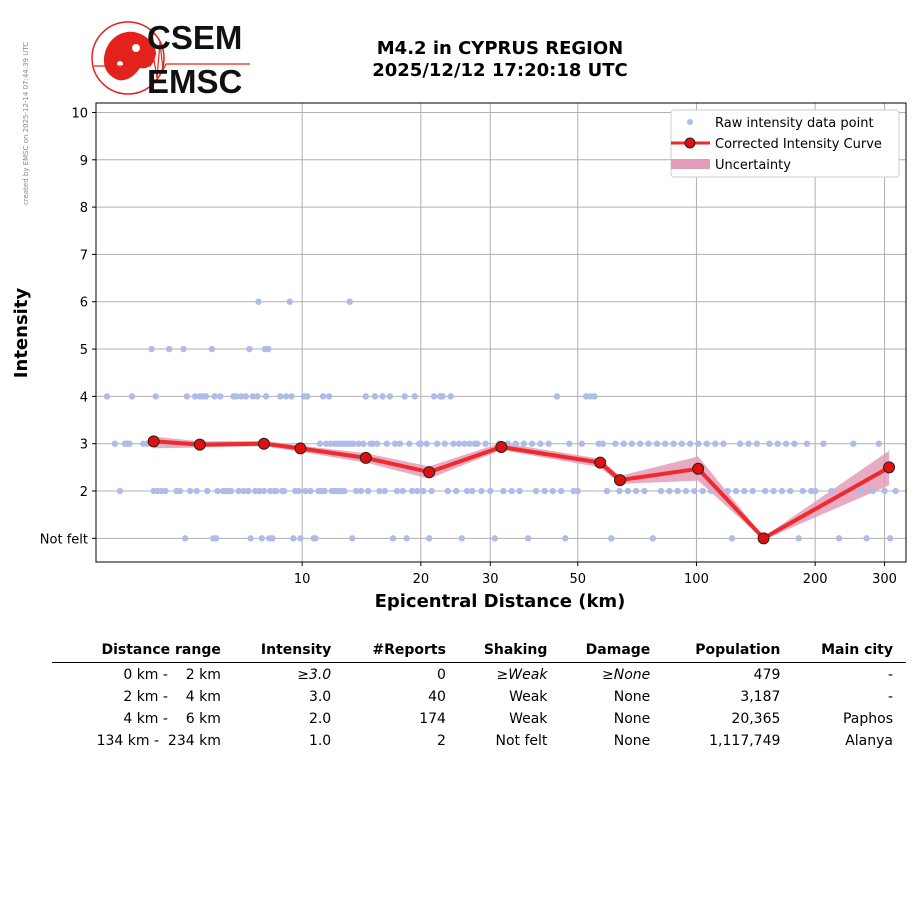 This screenshot has height=905, width=915. Describe the element at coordinates (632, 719) in the screenshot. I see `table-cell: None` at that location.